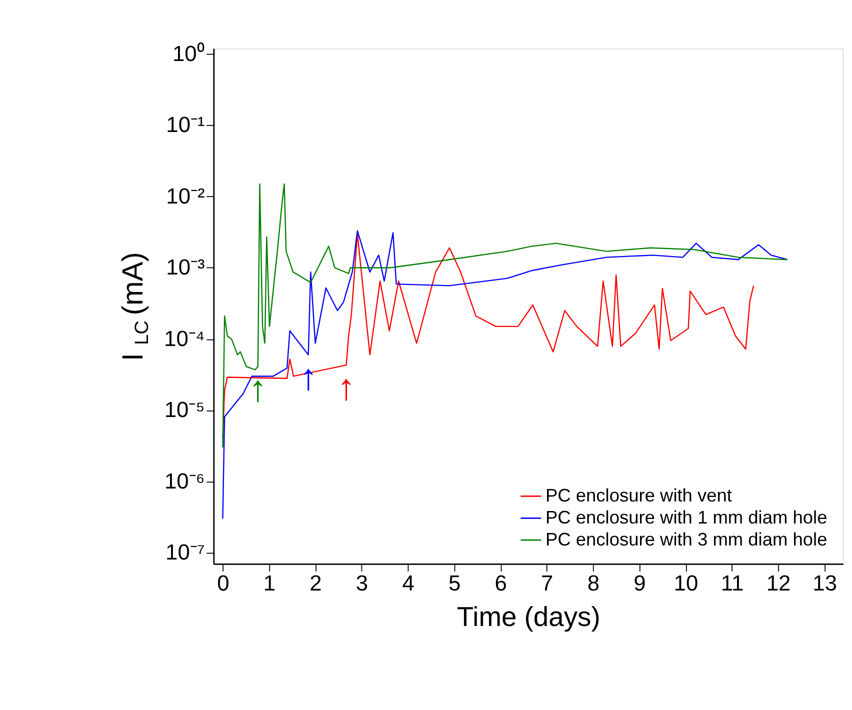  What do you see at coordinates (223, 583) in the screenshot?
I see `x-tick-label: 0` at bounding box center [223, 583].